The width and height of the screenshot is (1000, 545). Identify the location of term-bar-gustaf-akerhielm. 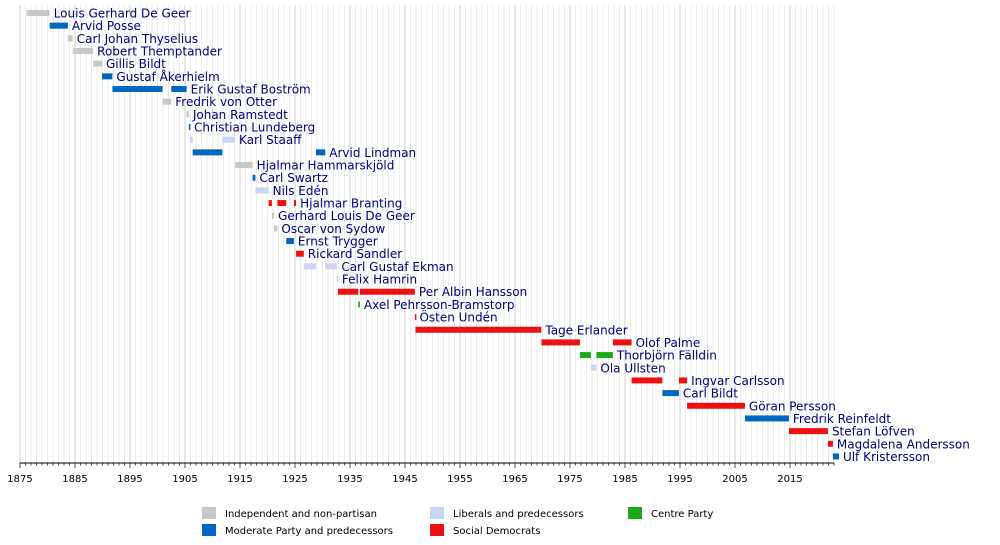
(107, 76).